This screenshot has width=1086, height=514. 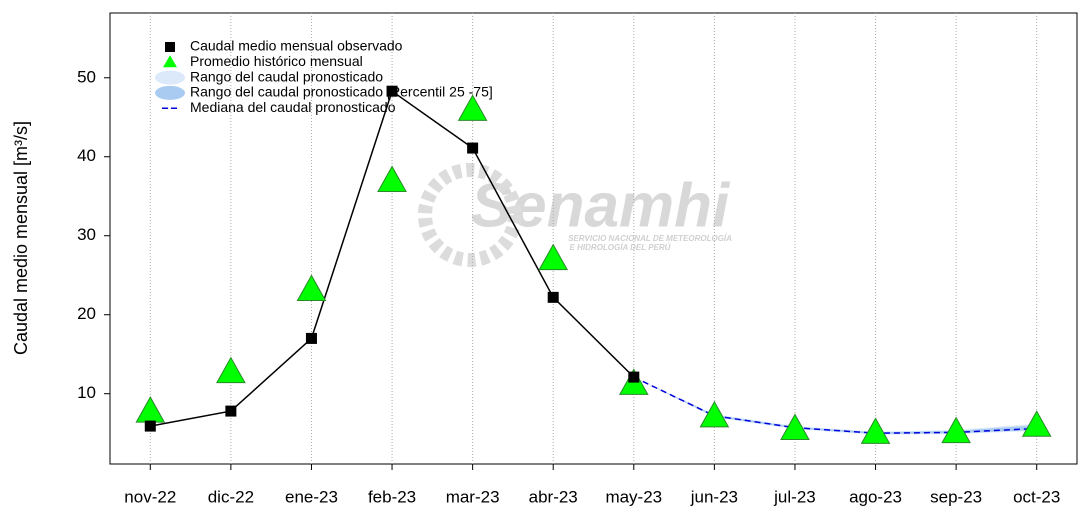 I want to click on x-tick-label: sep-23, so click(x=956, y=496).